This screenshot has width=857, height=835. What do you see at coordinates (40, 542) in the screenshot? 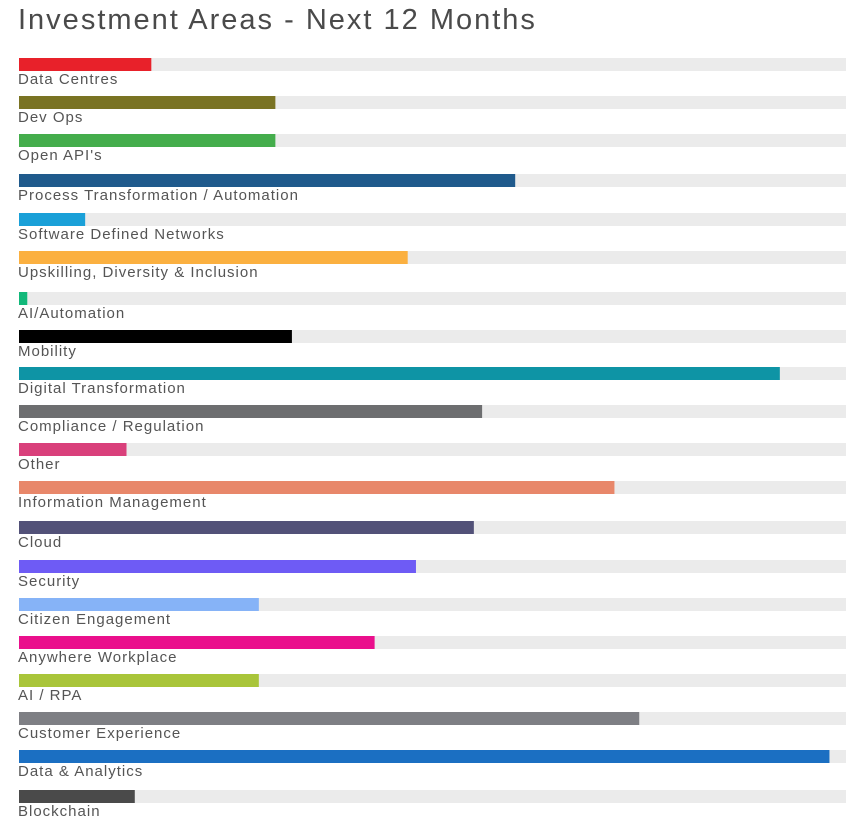
I see `category-label: Cloud` at bounding box center [40, 542].